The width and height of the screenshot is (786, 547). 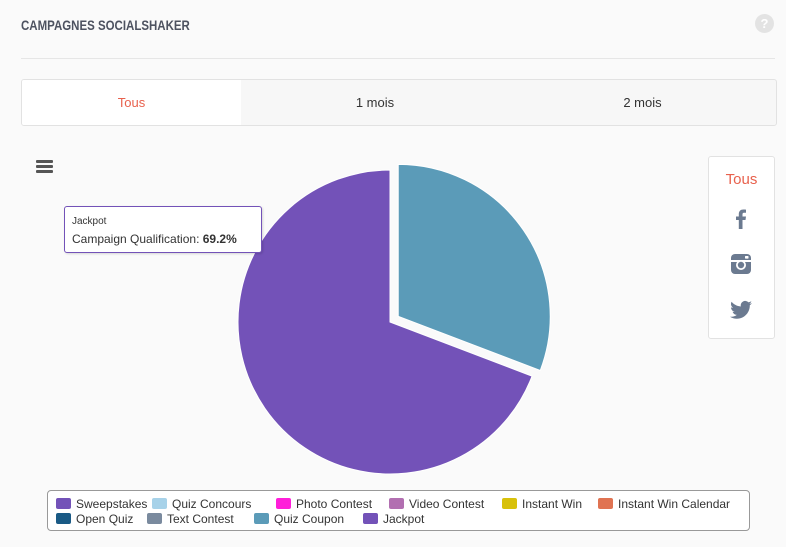 What do you see at coordinates (474, 267) in the screenshot?
I see `pie-slice-quiz-coupon` at bounding box center [474, 267].